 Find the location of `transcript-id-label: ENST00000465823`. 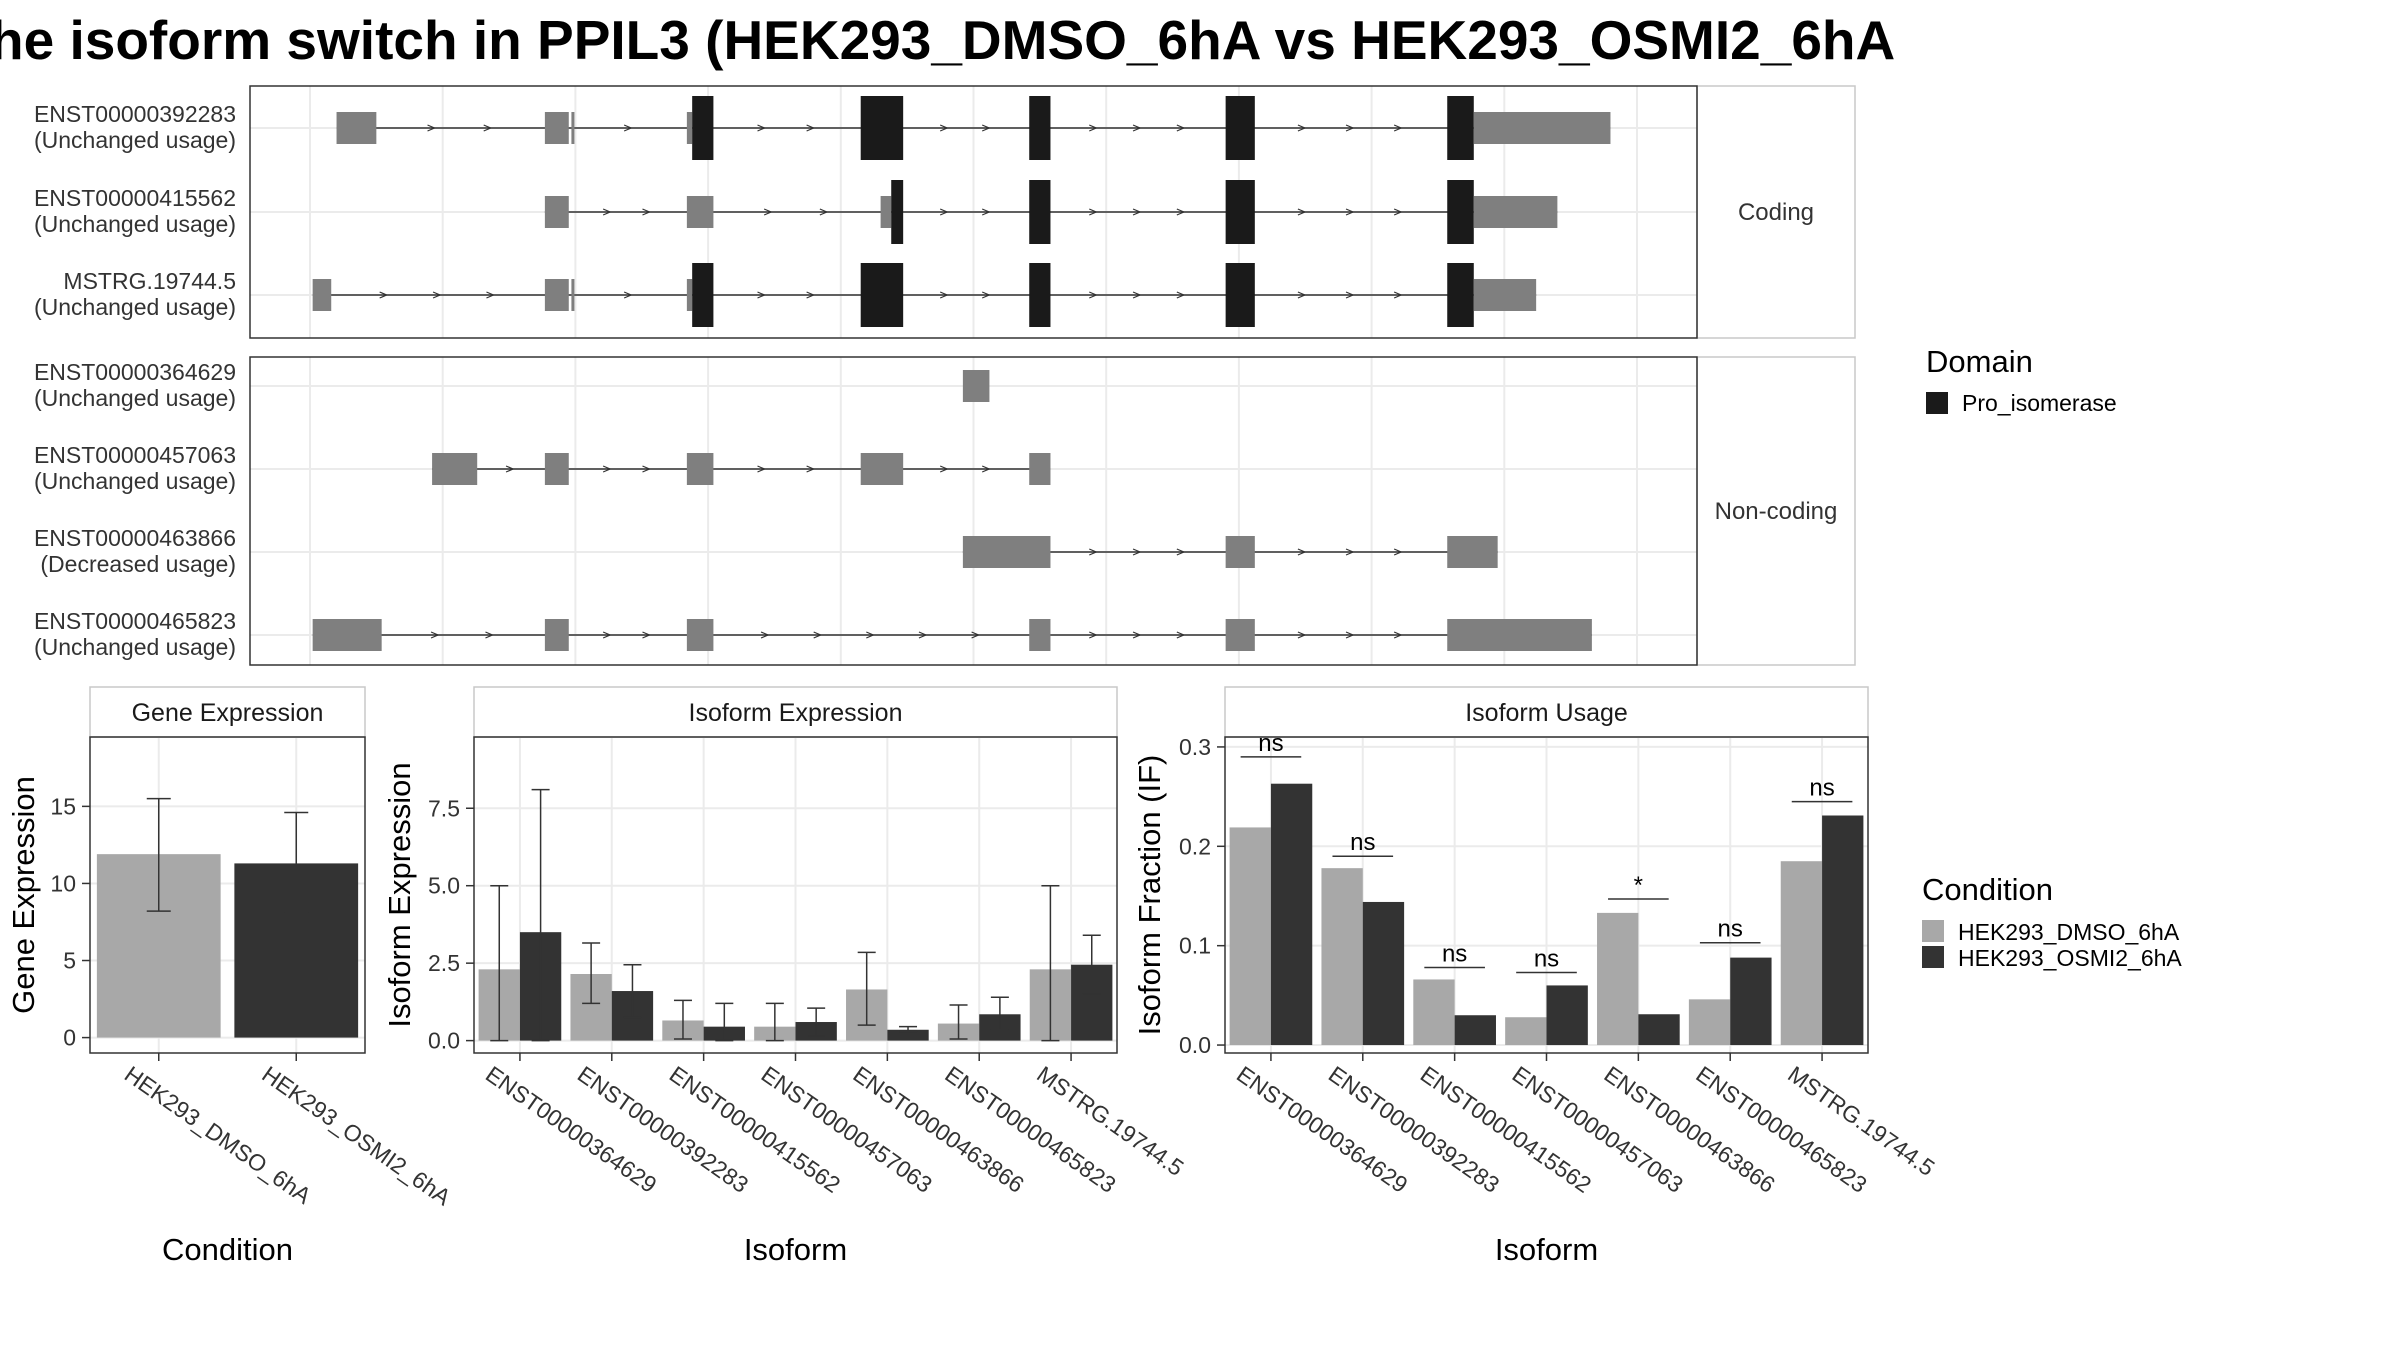

transcript-id-label: ENST00000465823 is located at coordinates (135, 621).